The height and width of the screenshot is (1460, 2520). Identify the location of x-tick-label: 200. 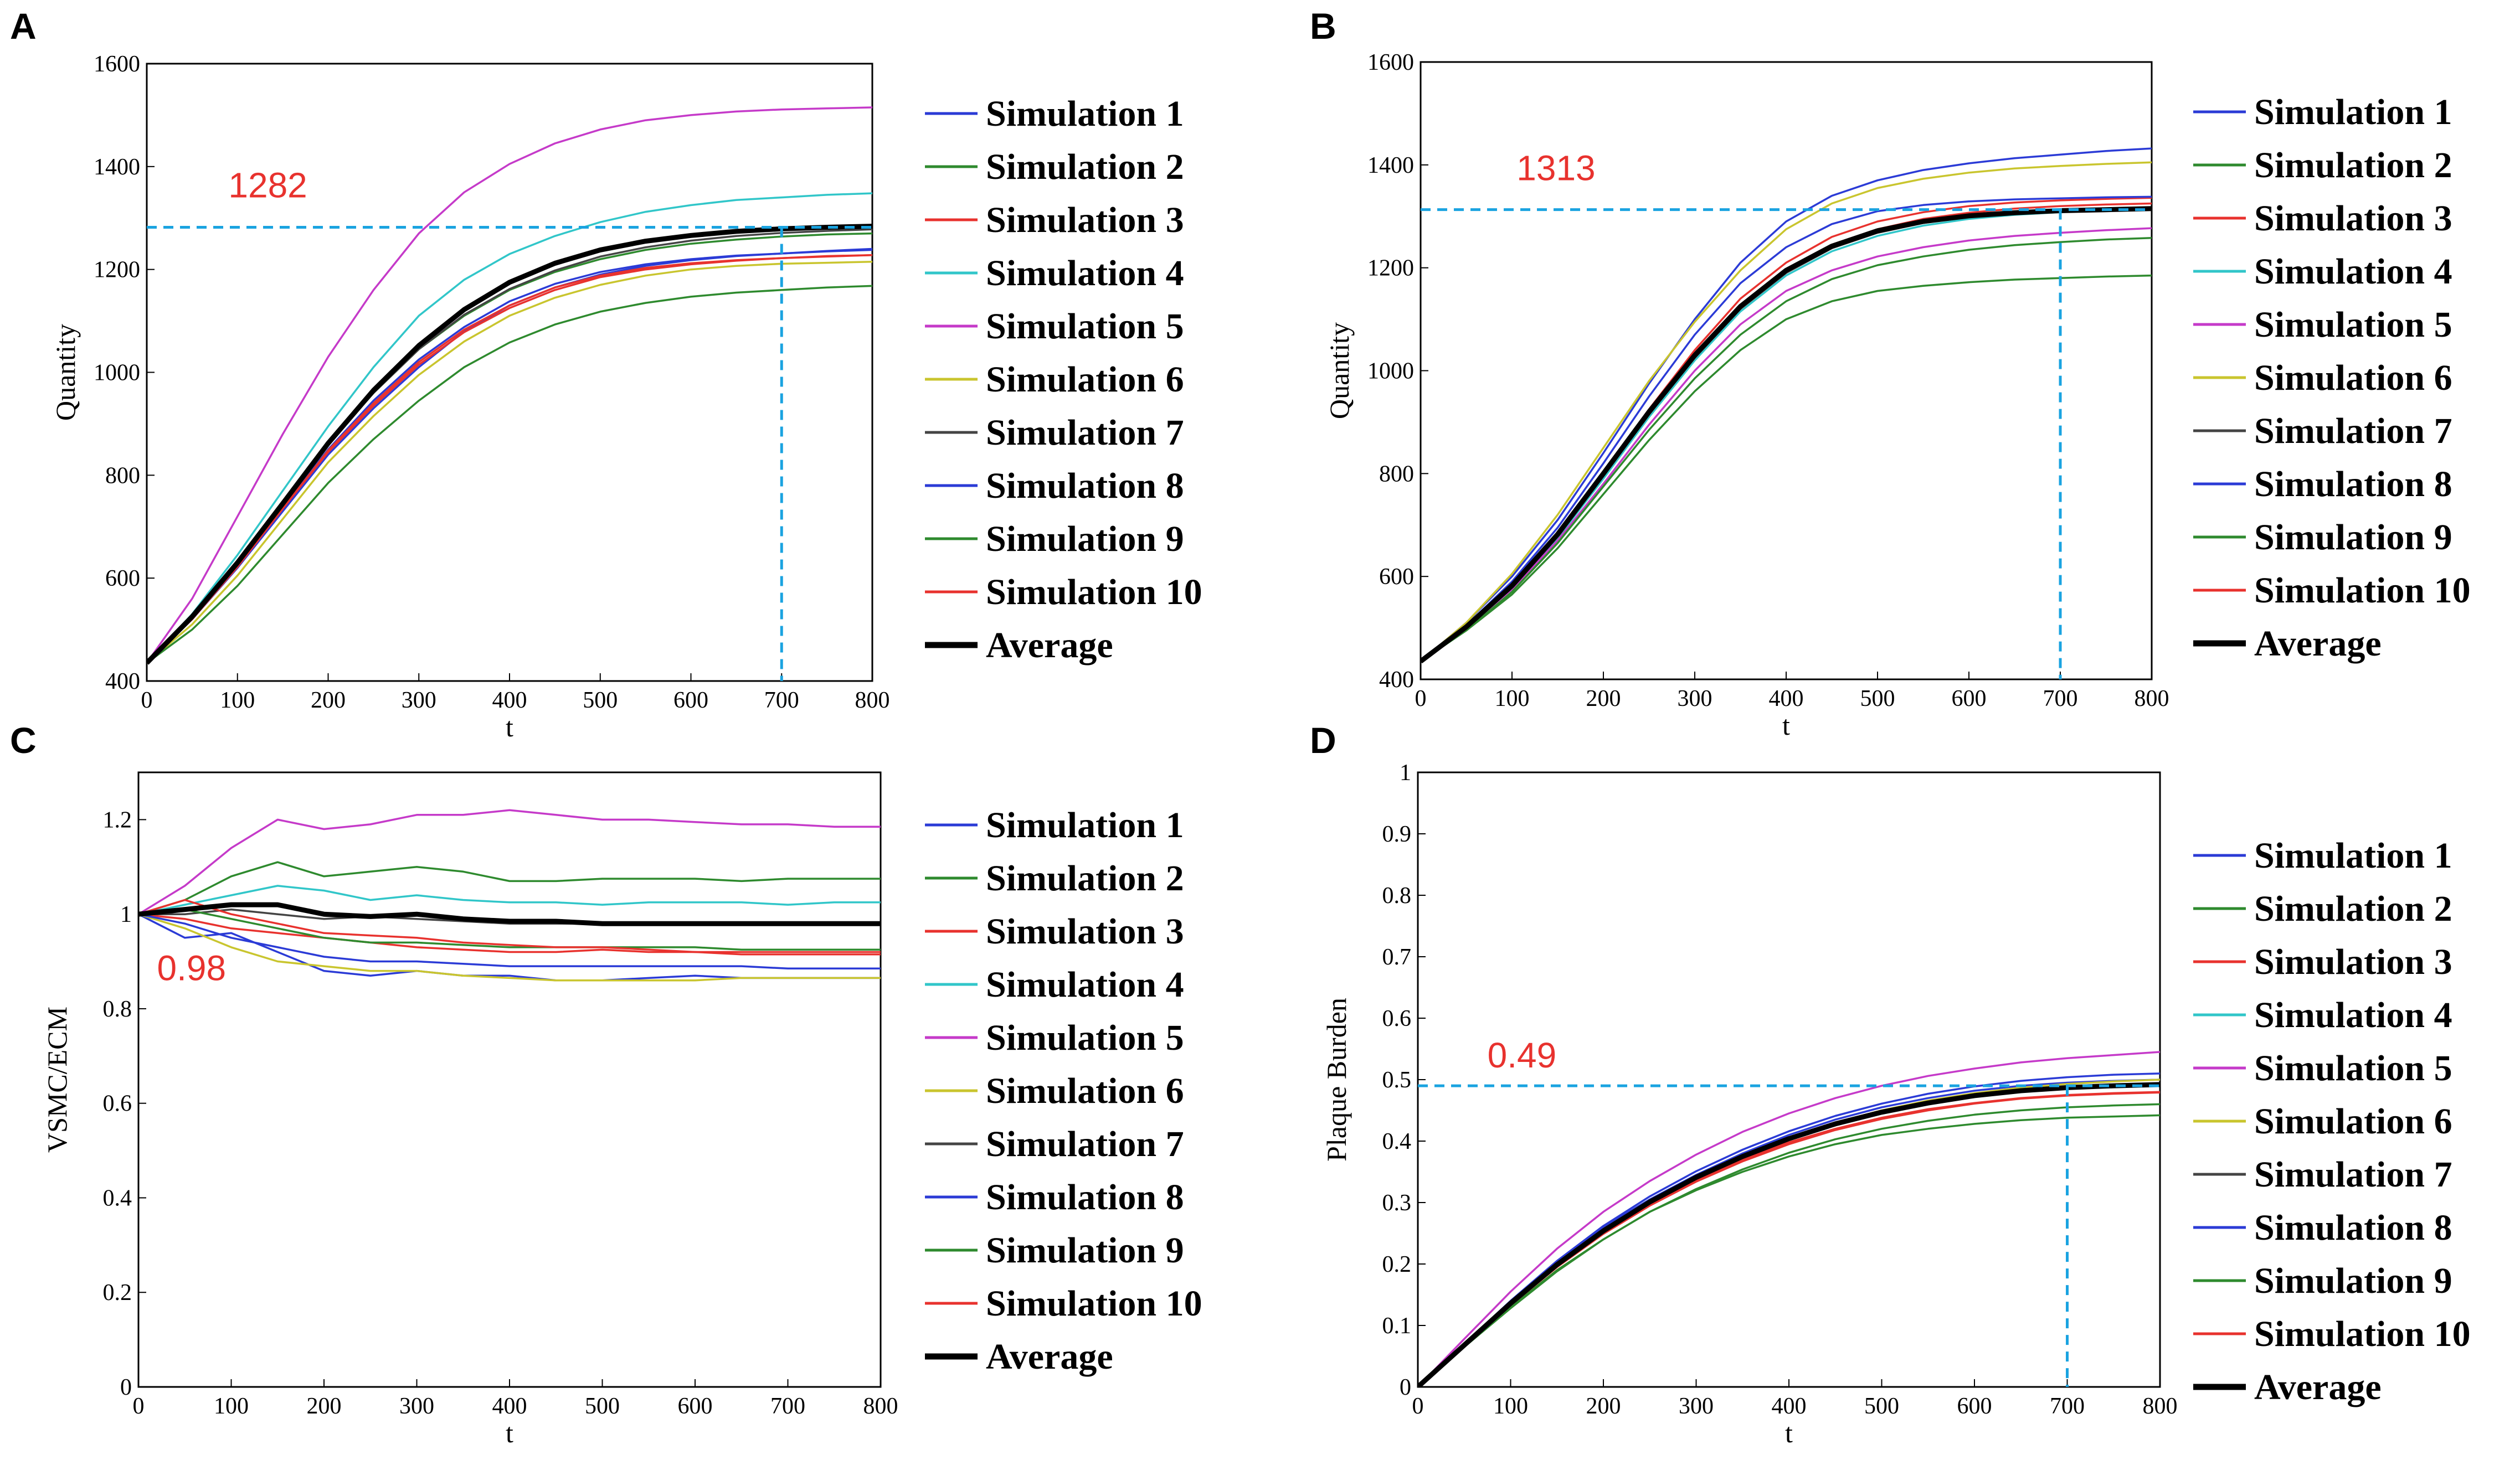
(1604, 1407).